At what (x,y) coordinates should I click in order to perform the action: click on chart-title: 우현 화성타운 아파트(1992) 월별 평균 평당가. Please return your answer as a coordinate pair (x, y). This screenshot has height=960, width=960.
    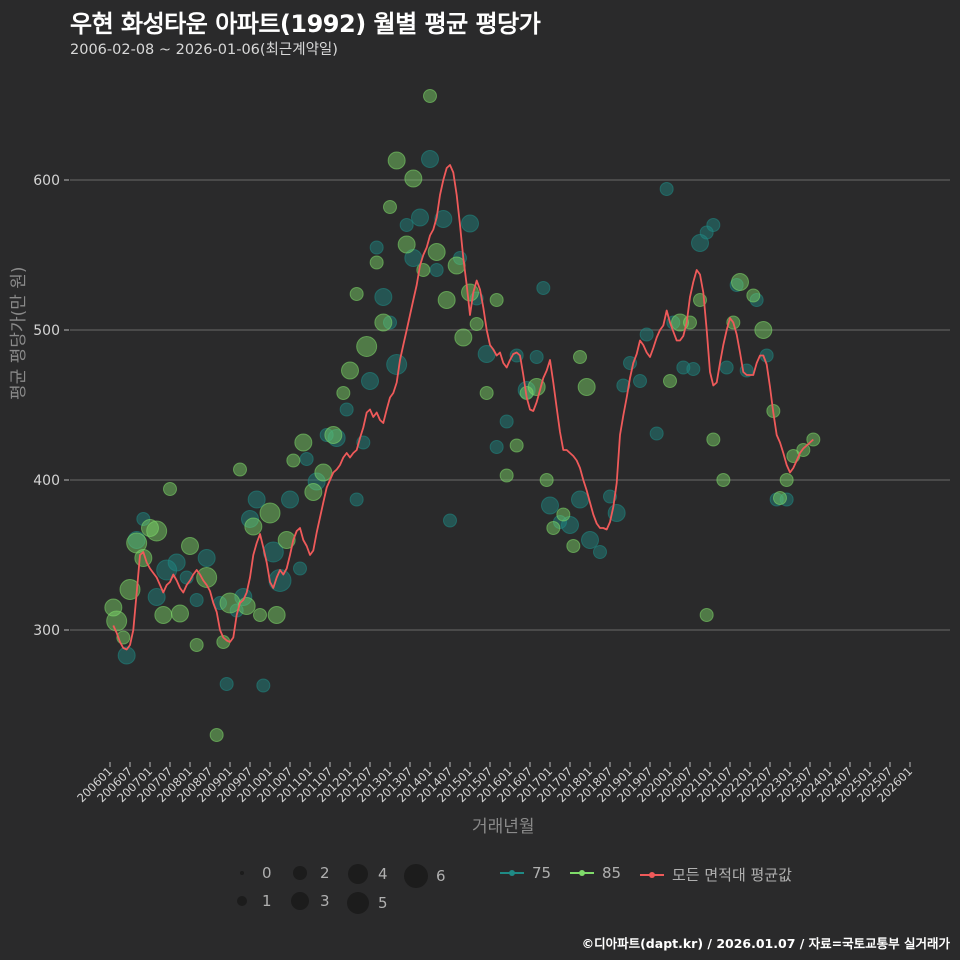
    Looking at the image, I should click on (305, 24).